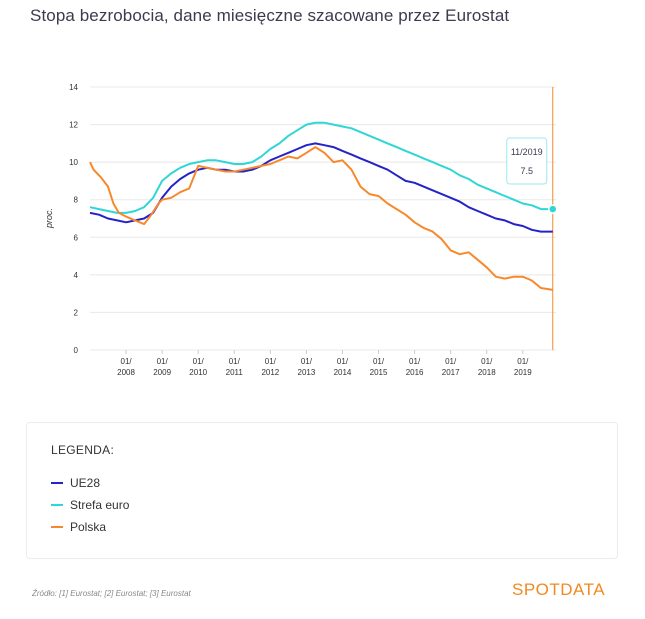  What do you see at coordinates (451, 372) in the screenshot?
I see `x-tick-label: 2017` at bounding box center [451, 372].